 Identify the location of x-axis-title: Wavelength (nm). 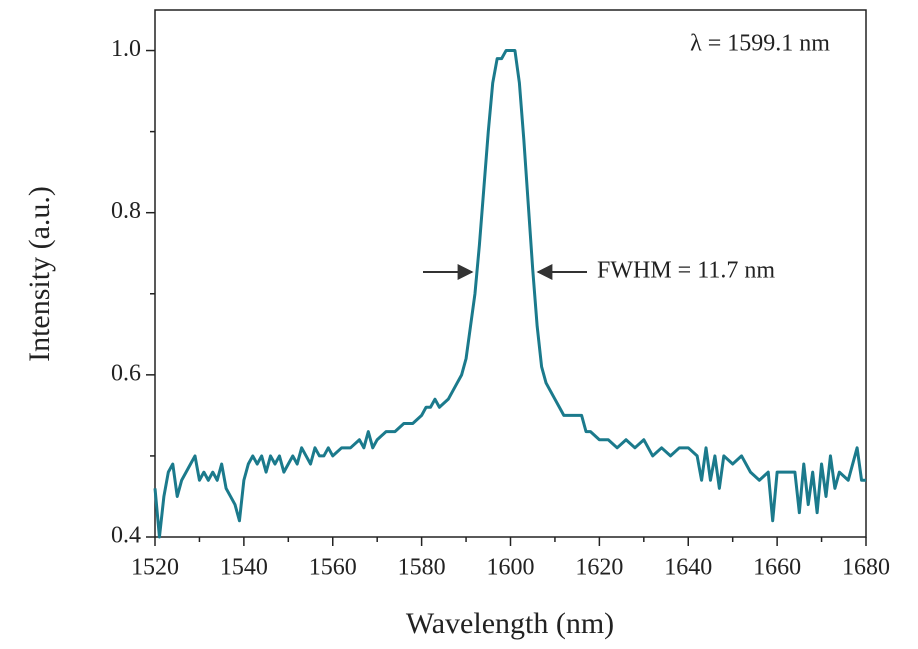
(510, 623).